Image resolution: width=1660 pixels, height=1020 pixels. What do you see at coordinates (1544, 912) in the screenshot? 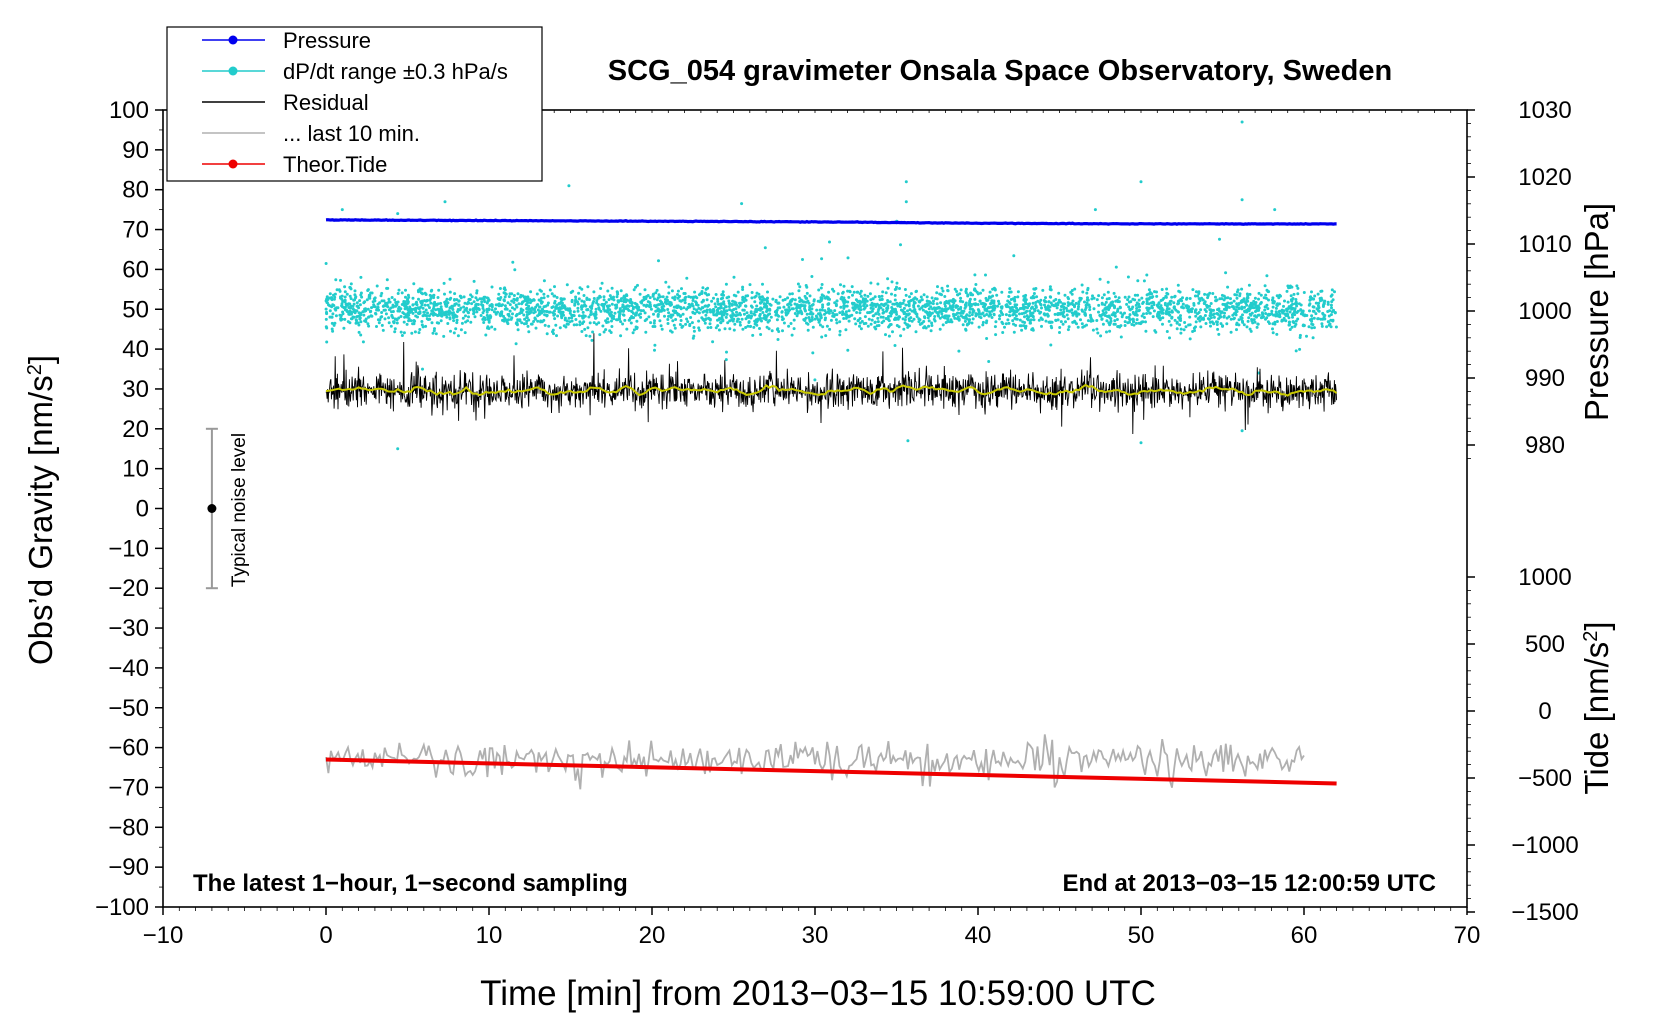
I see `tide-tick-label: −1500` at bounding box center [1544, 912].